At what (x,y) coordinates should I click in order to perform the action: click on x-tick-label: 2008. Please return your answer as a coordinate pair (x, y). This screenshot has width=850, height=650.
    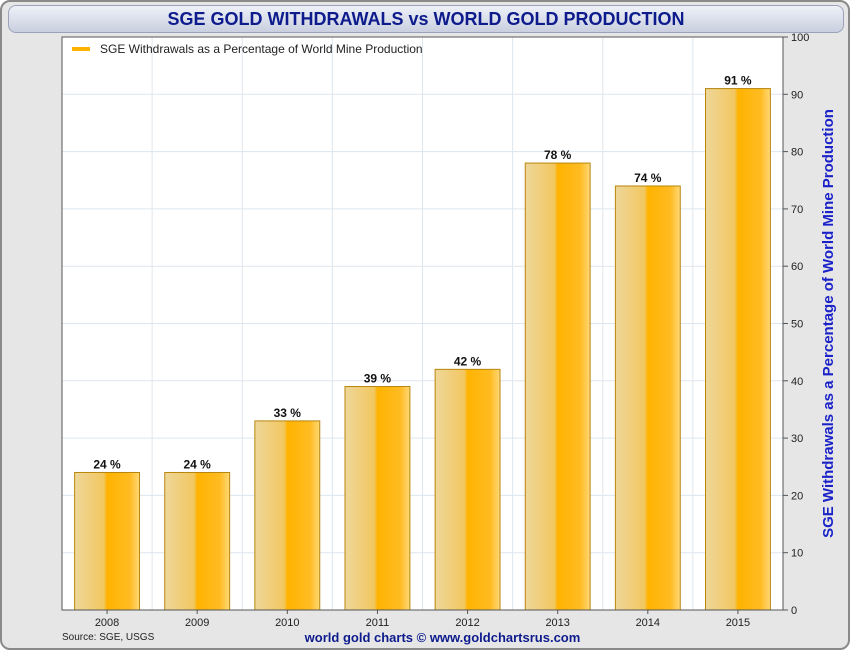
    Looking at the image, I should click on (107, 623).